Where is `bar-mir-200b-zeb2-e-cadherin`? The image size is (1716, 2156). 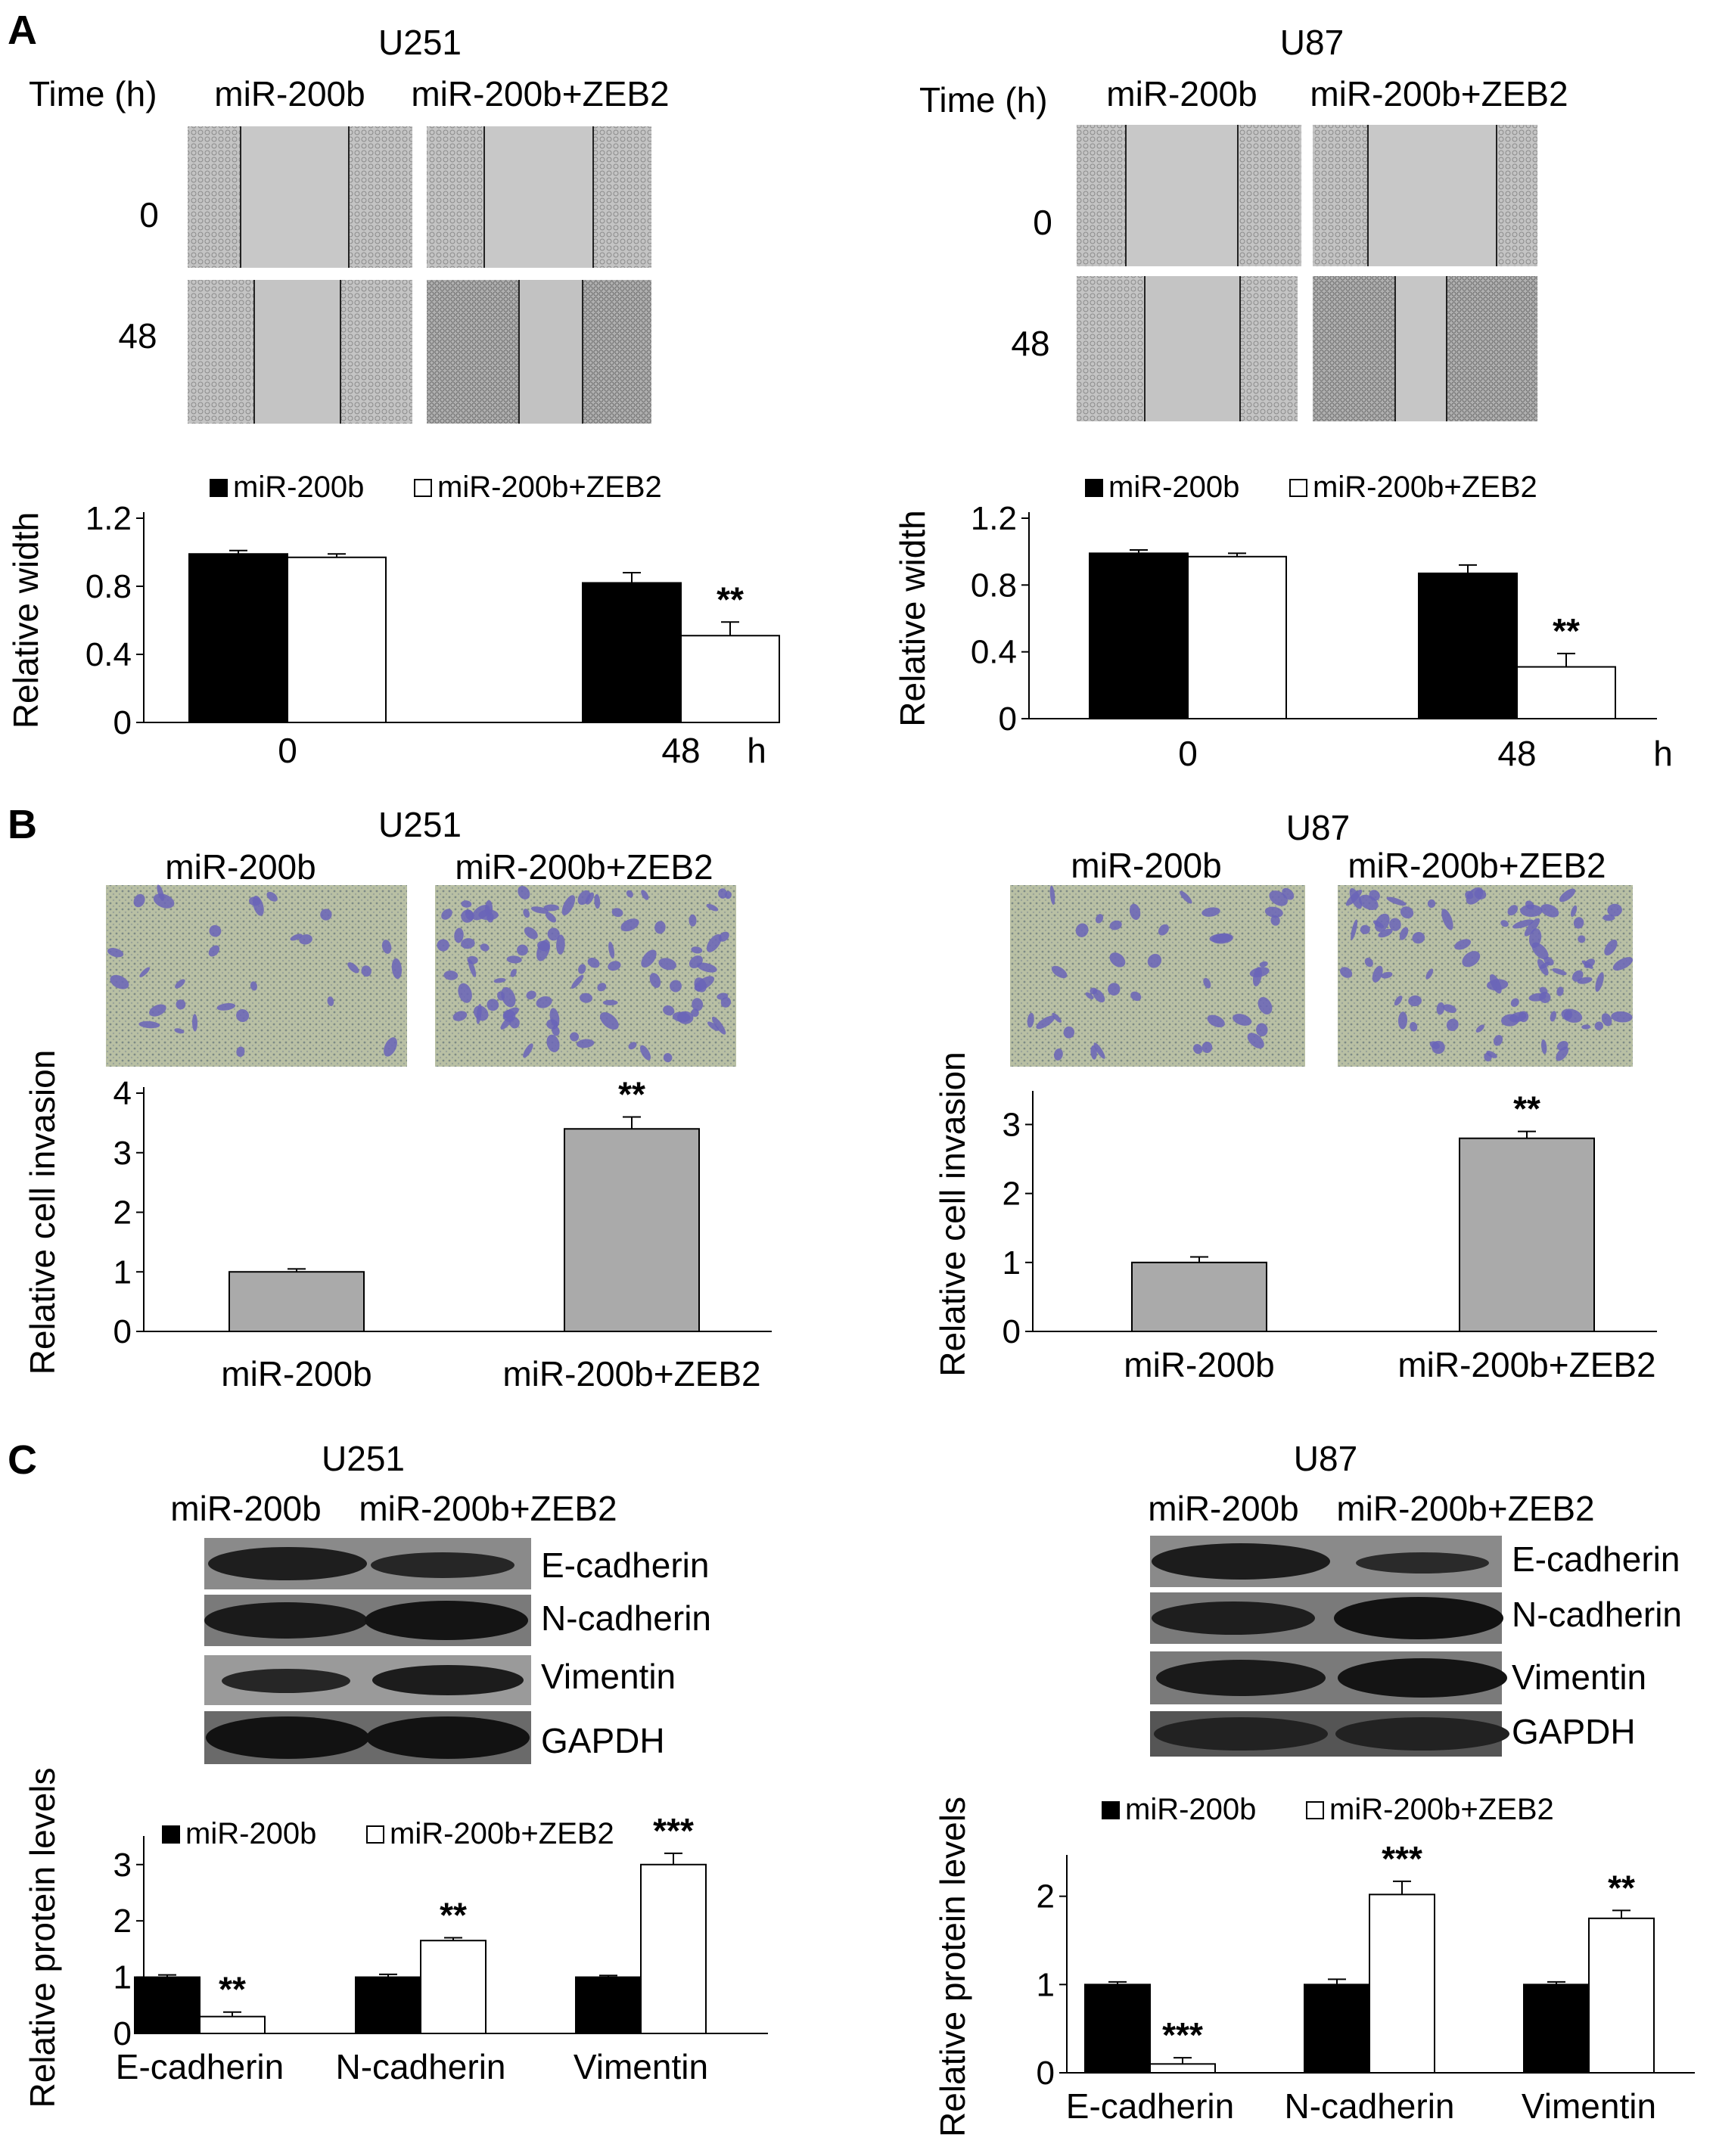
bar-mir-200b-zeb2-e-cadherin is located at coordinates (233, 2025).